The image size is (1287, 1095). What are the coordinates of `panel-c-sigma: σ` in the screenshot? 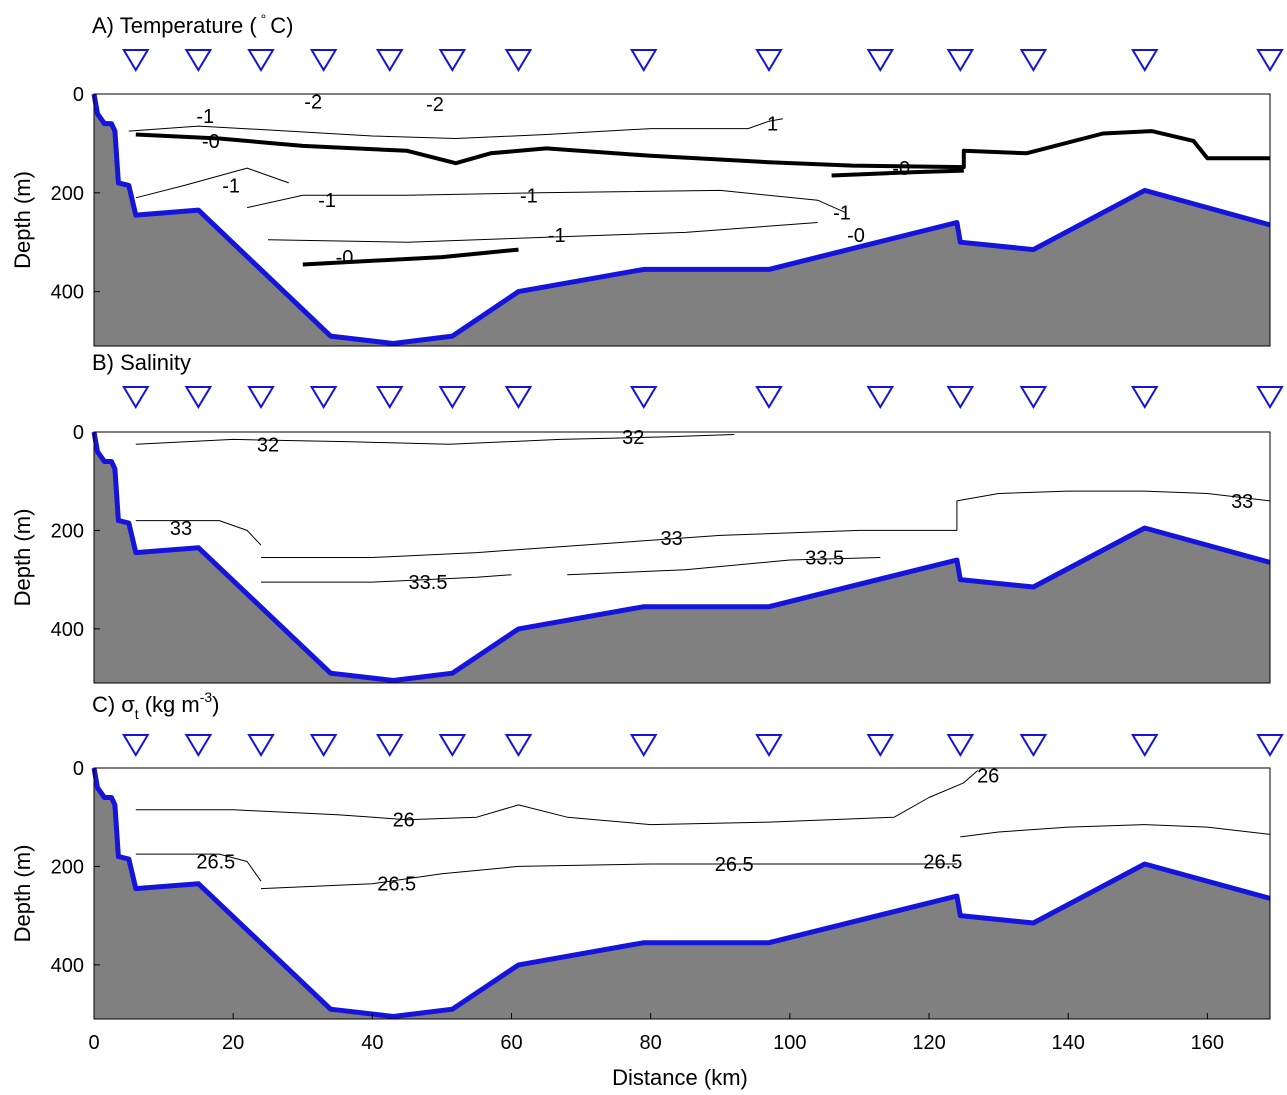 It's located at (128, 704).